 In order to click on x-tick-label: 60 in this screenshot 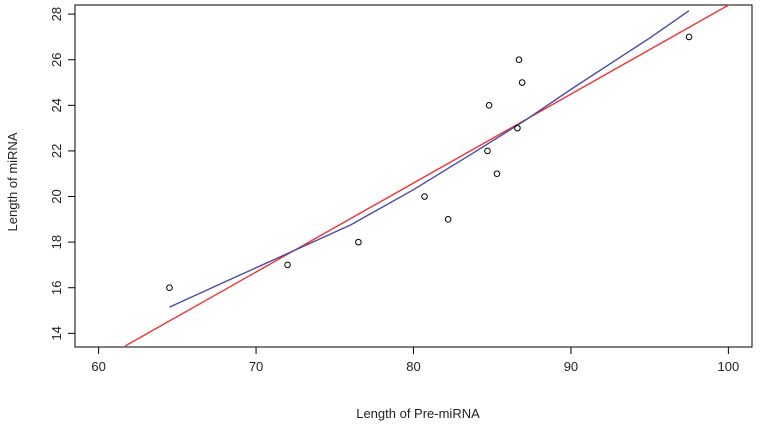, I will do `click(98, 366)`.